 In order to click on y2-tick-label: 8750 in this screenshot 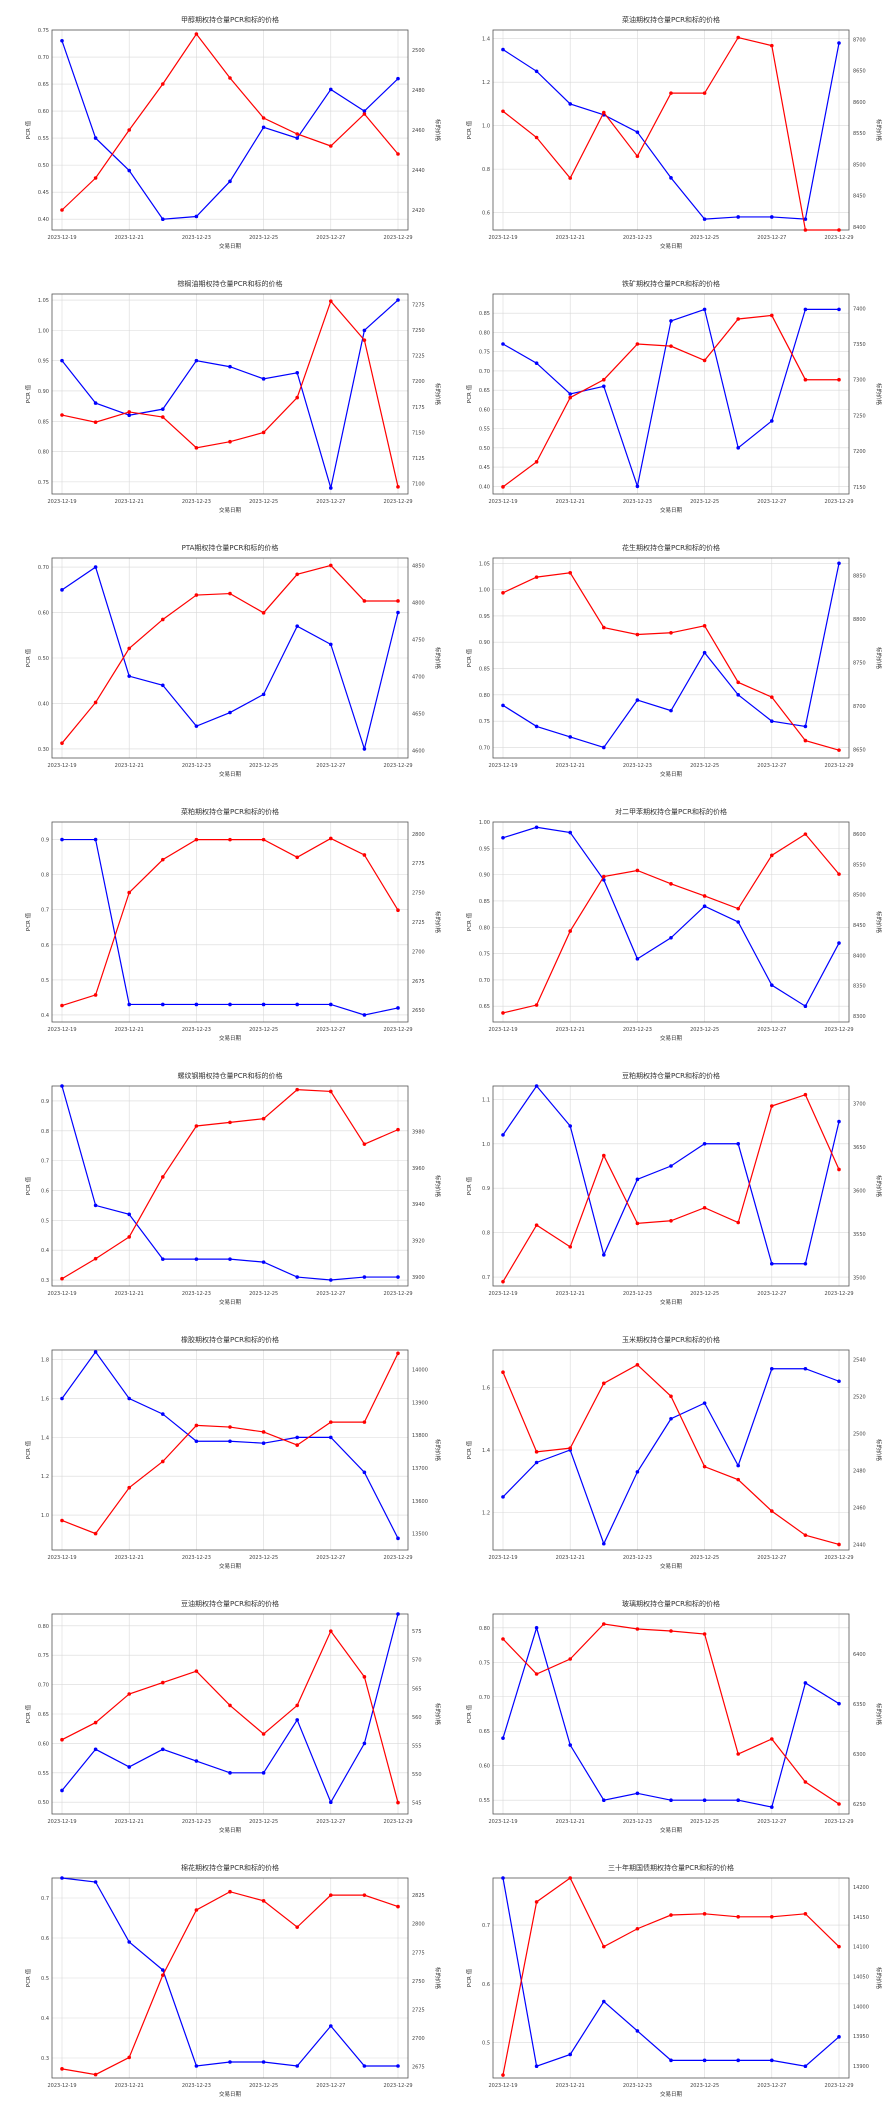, I will do `click(859, 663)`.